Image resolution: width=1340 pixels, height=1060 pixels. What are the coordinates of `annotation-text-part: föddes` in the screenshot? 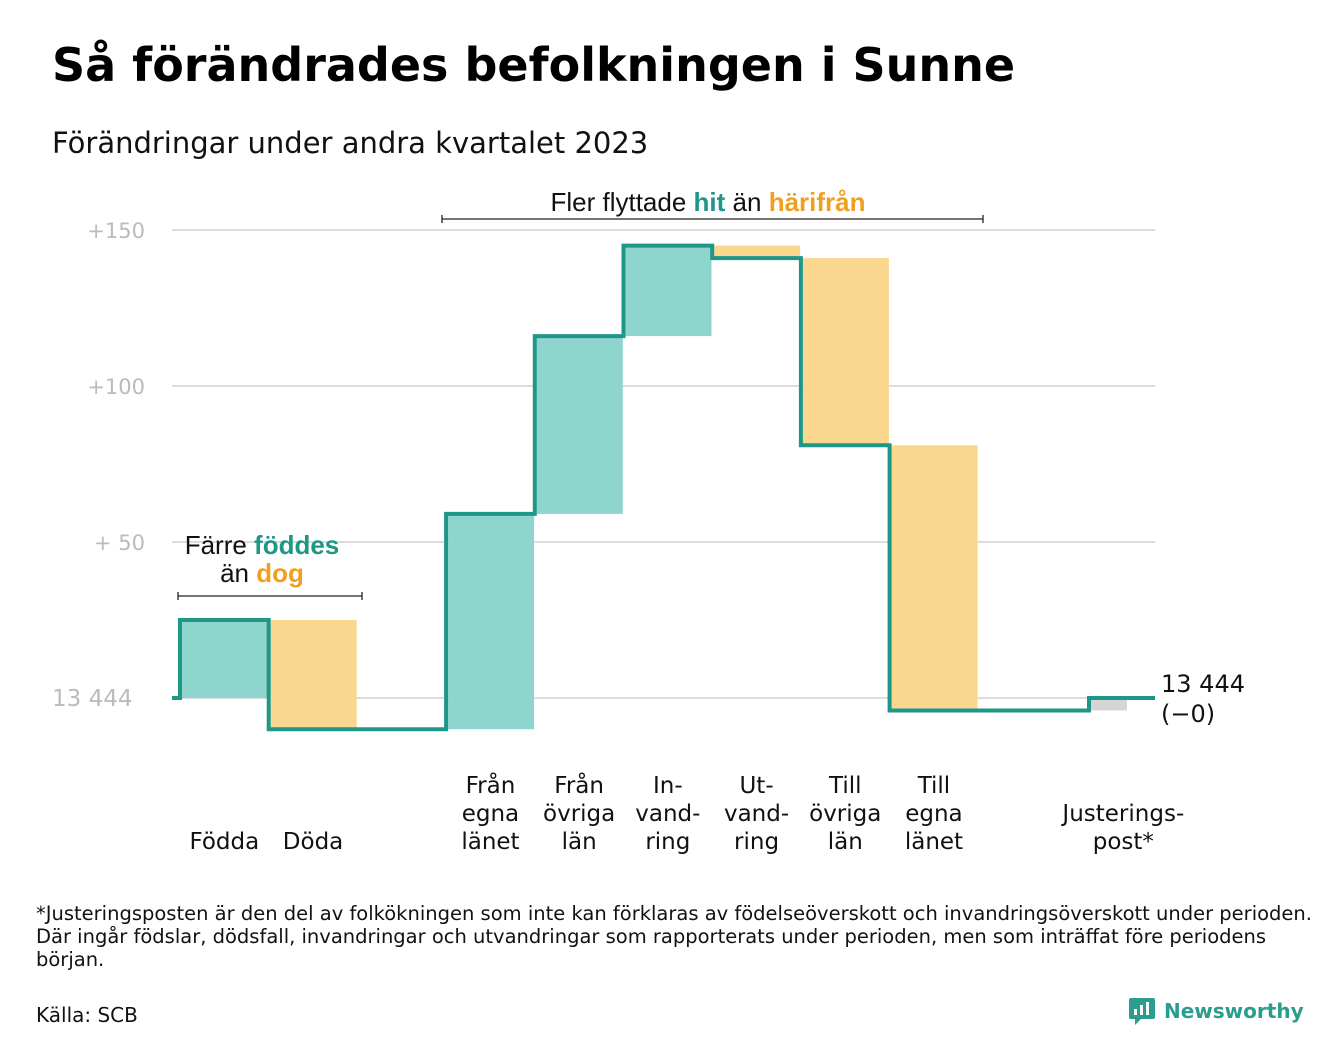 It's located at (296, 545).